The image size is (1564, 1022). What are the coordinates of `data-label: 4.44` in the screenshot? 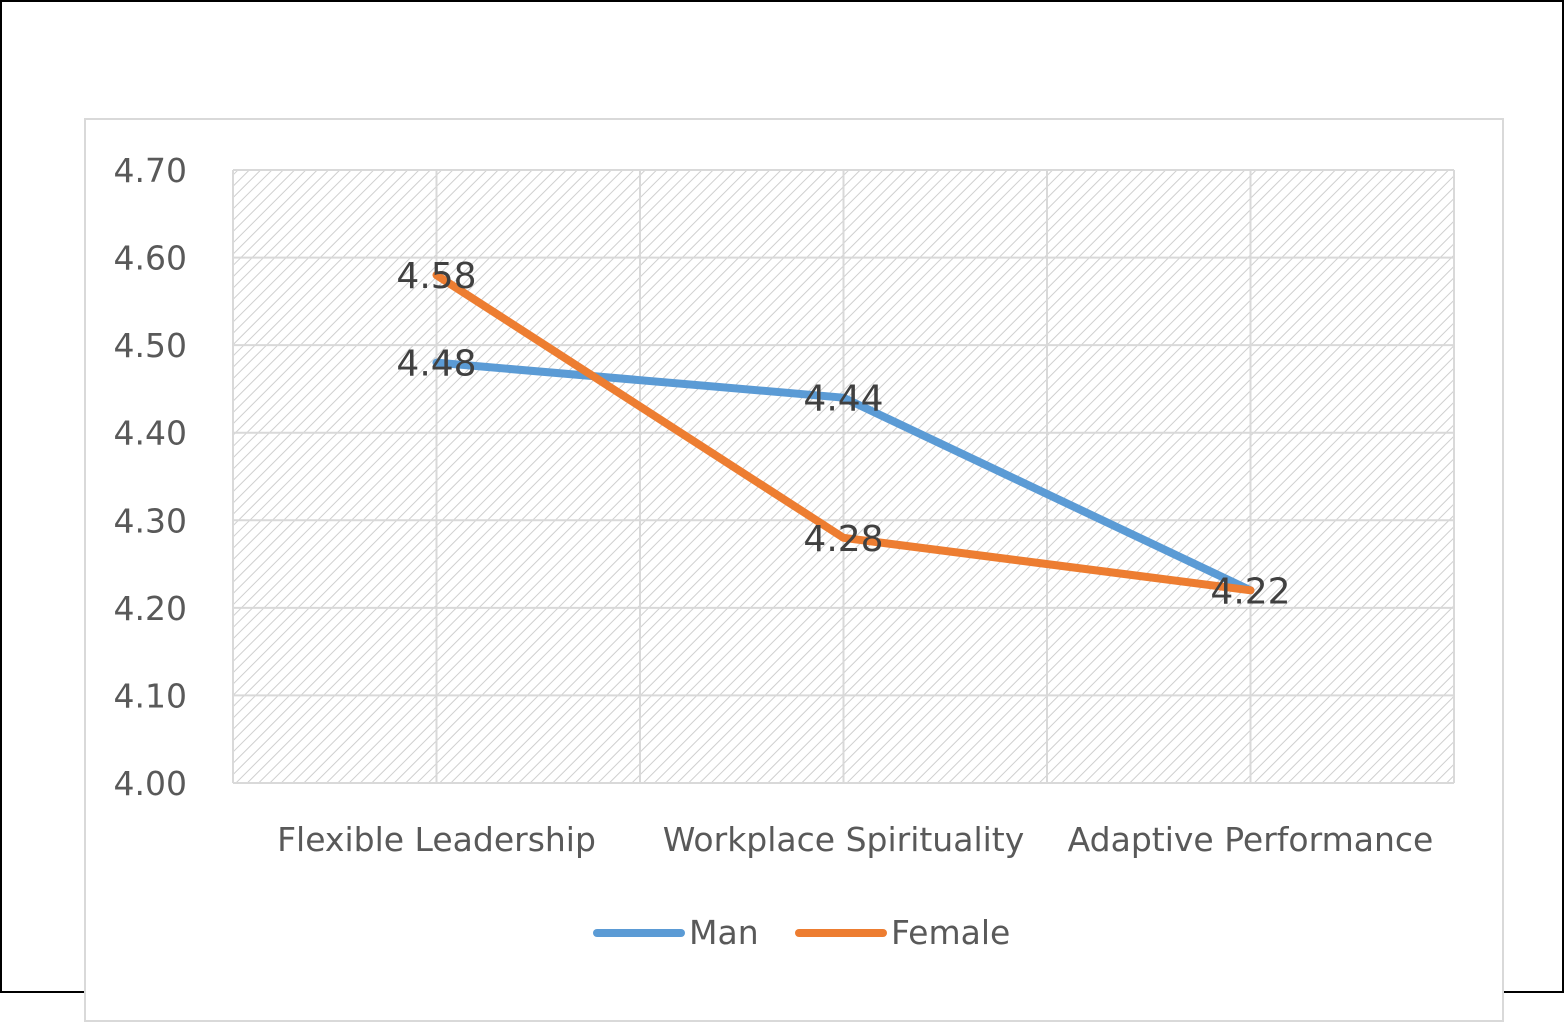 It's located at (843, 399).